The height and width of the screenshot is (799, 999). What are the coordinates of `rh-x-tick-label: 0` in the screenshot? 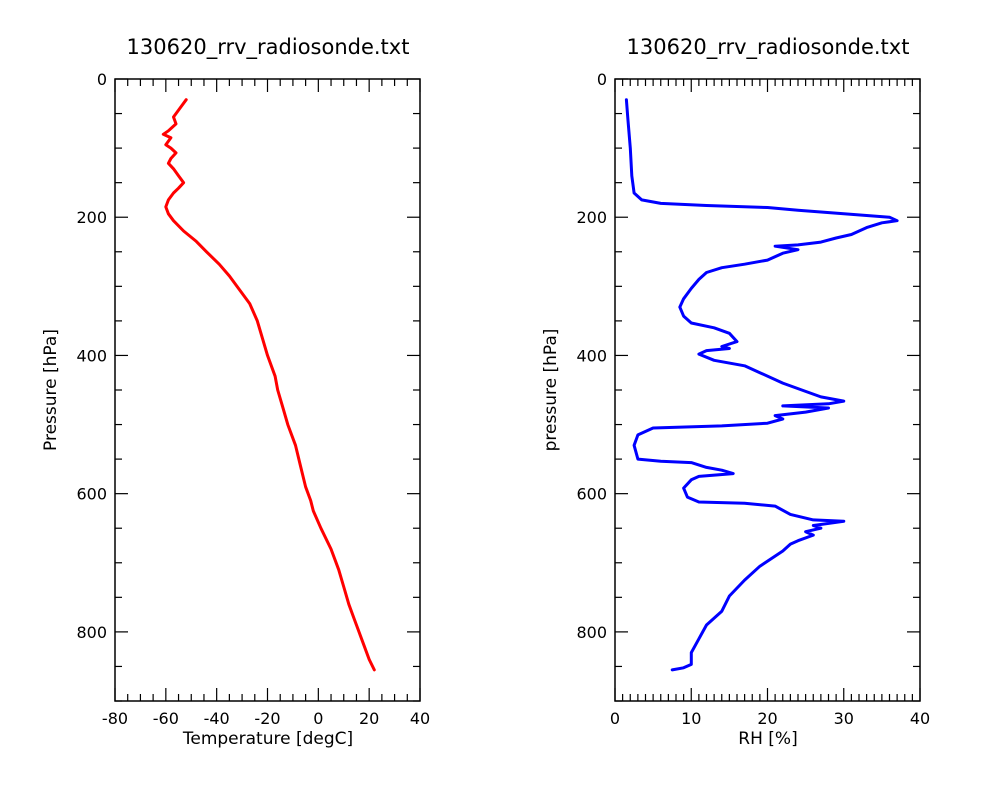 It's located at (615, 718).